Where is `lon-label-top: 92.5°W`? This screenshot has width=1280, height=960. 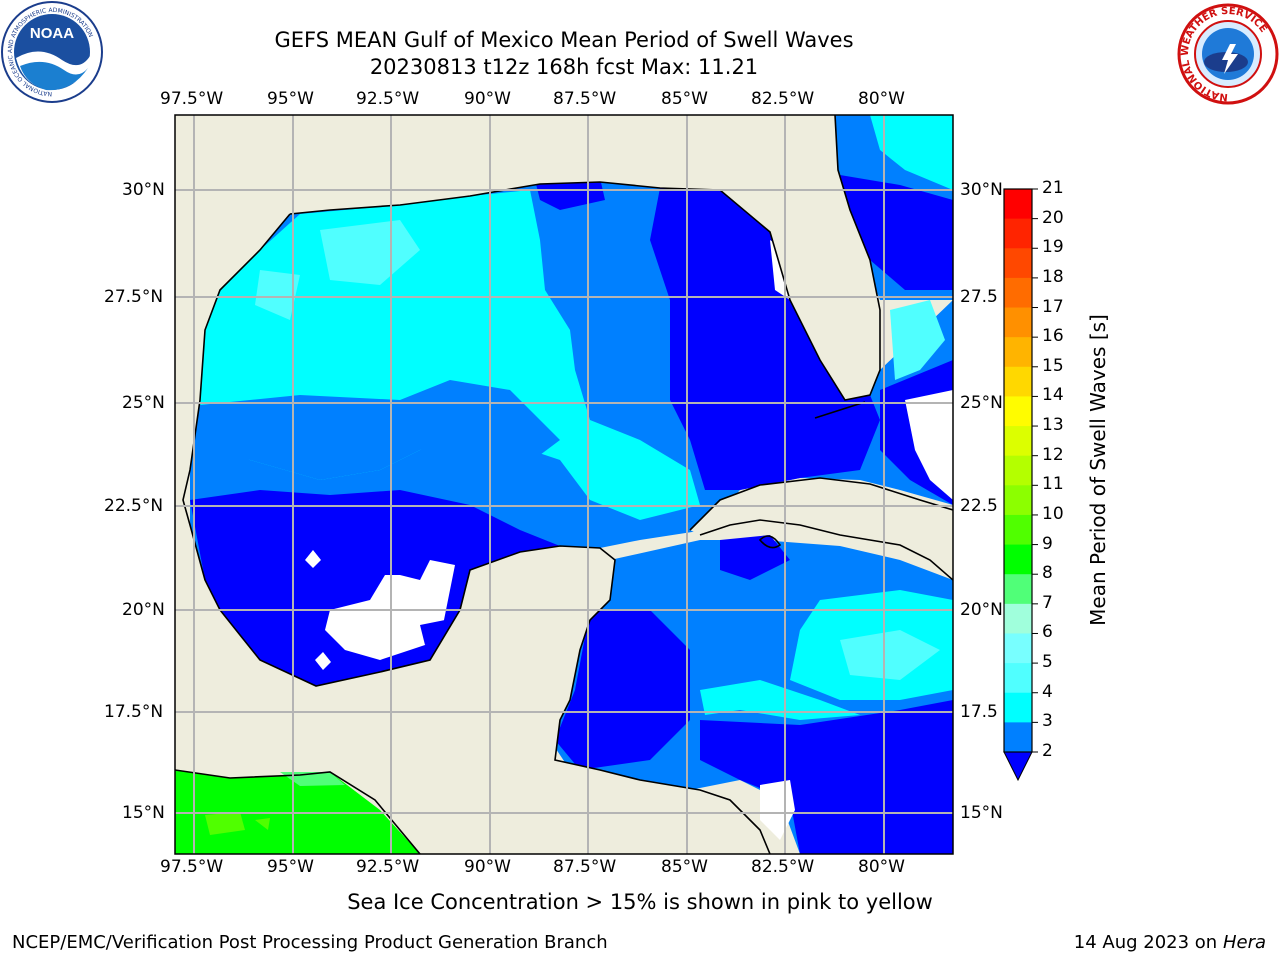 lon-label-top: 92.5°W is located at coordinates (388, 99).